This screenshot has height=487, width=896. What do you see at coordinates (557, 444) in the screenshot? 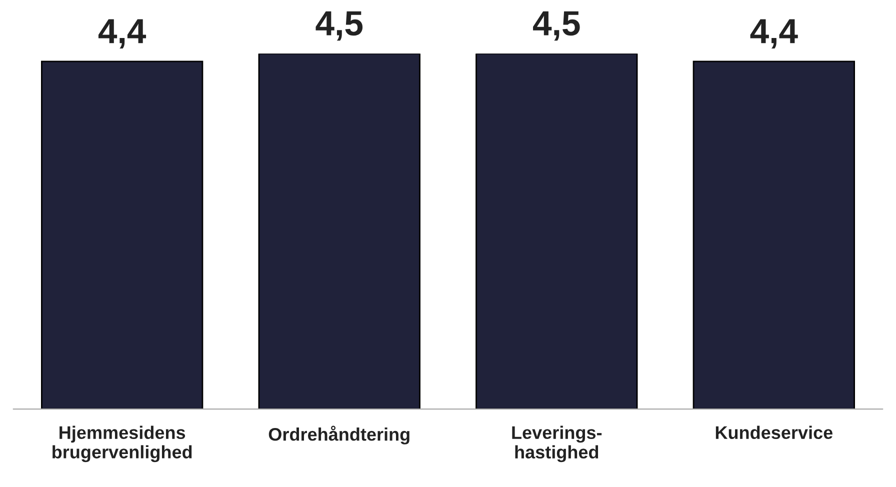
I see `x-tick-label: Leverings- hastighed` at bounding box center [557, 444].